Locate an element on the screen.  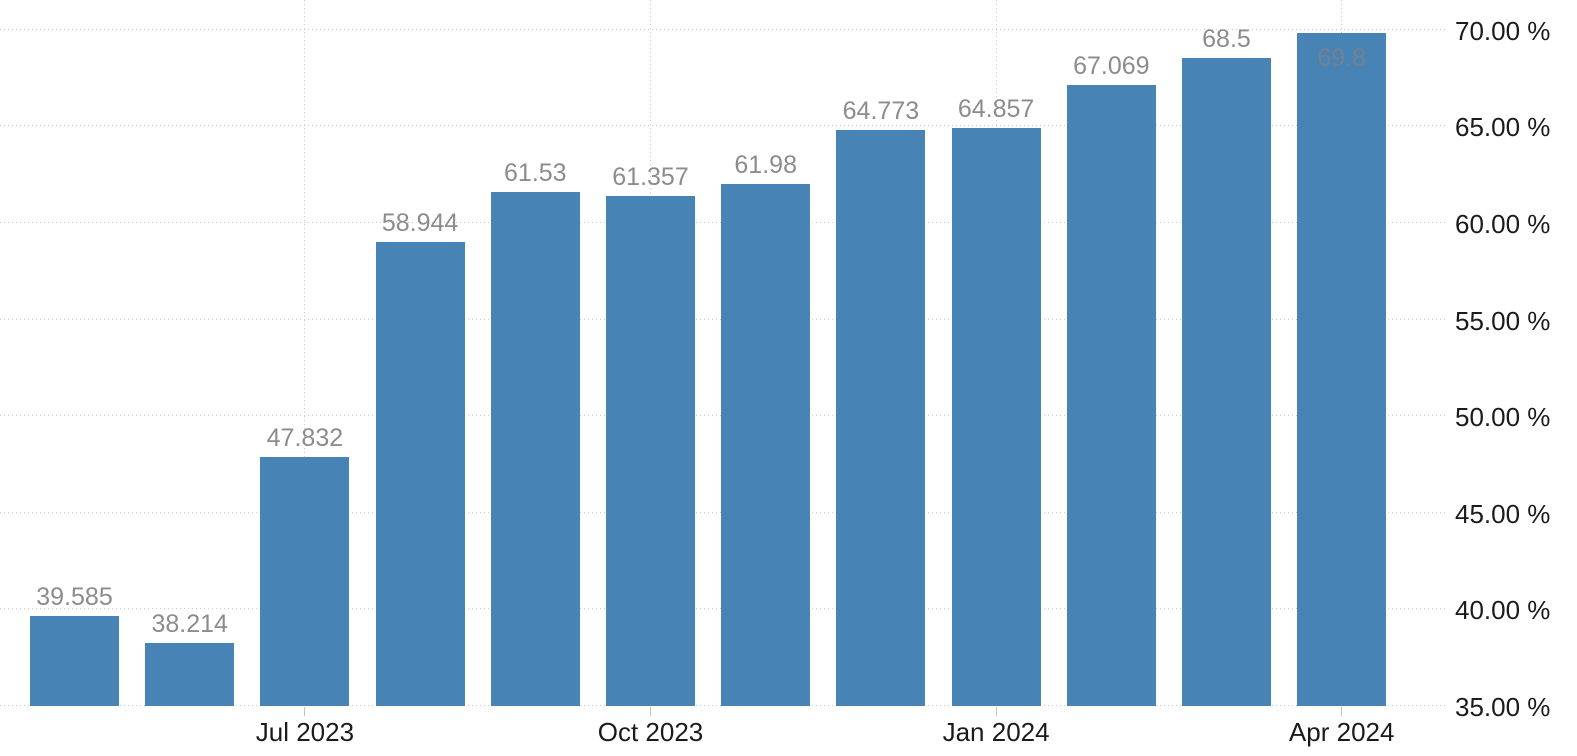
bar-value-label: 61.357 is located at coordinates (650, 176).